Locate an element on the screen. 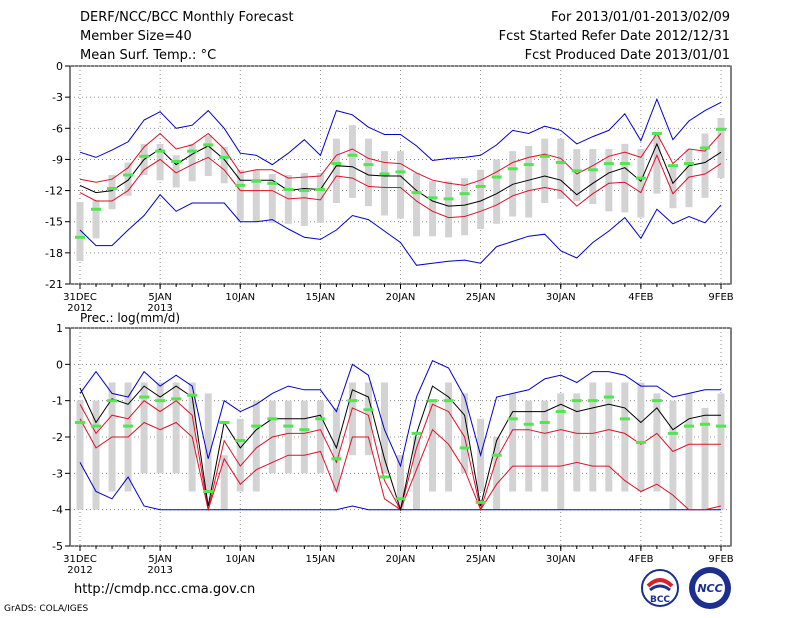  panel2-title: Prec.: log(mm/d) is located at coordinates (130, 318).